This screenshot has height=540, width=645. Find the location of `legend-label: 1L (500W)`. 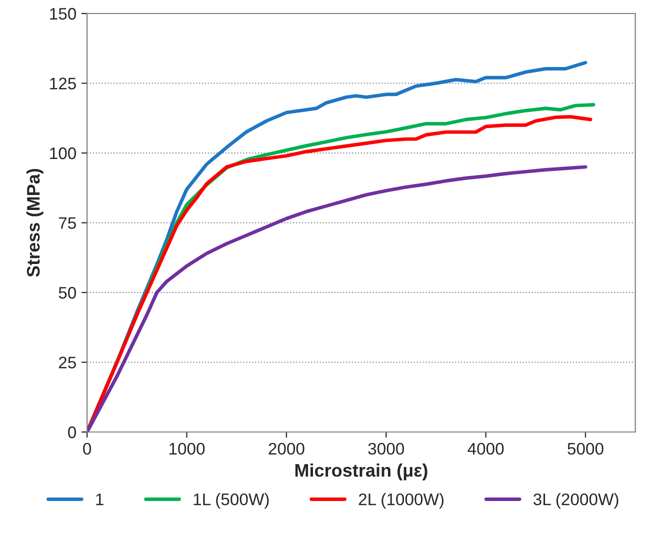

legend-label: 1L (500W) is located at coordinates (231, 501).